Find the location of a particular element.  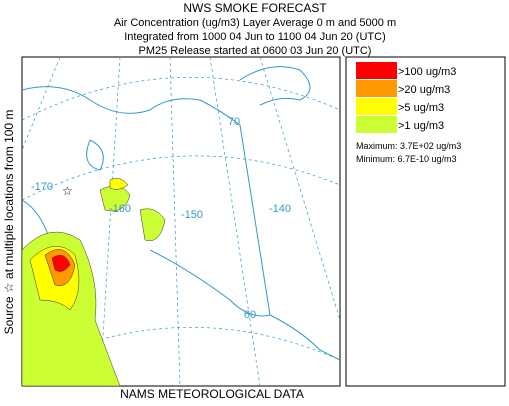

map-label: -170 is located at coordinates (42, 187).